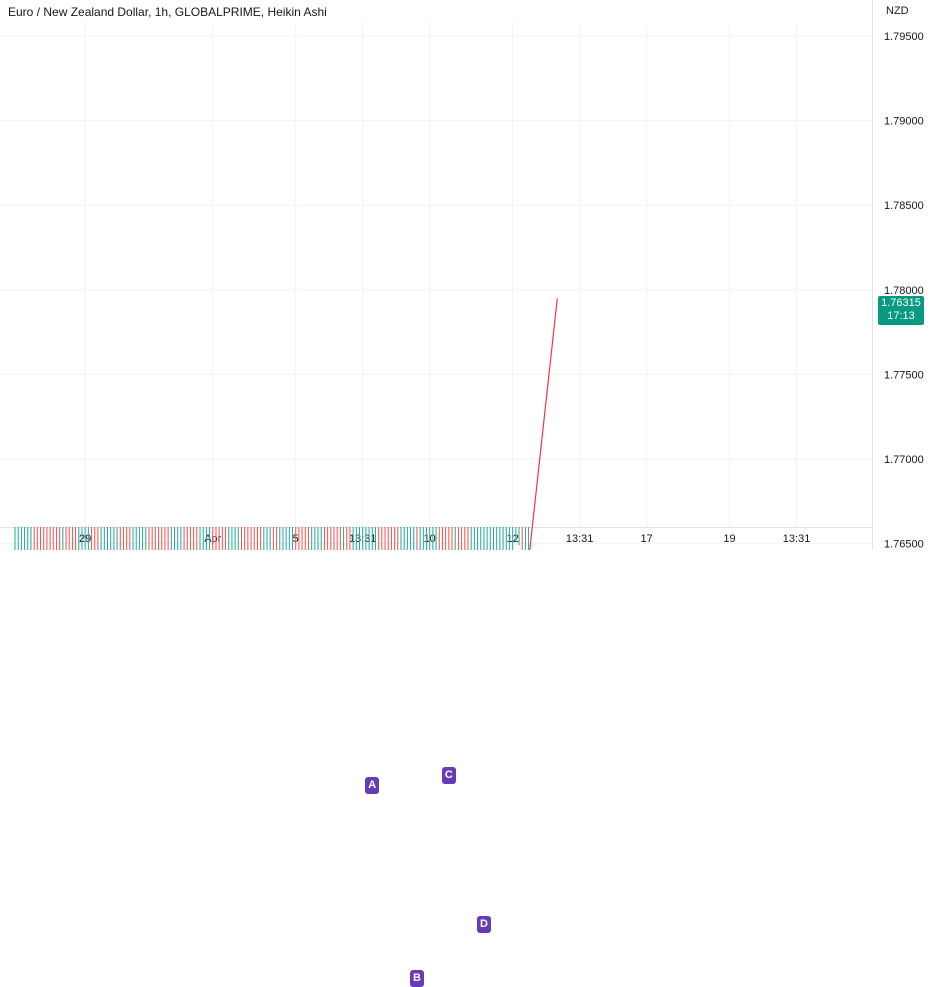 The width and height of the screenshot is (932, 987). What do you see at coordinates (646, 539) in the screenshot?
I see `x-tick-label: 17` at bounding box center [646, 539].